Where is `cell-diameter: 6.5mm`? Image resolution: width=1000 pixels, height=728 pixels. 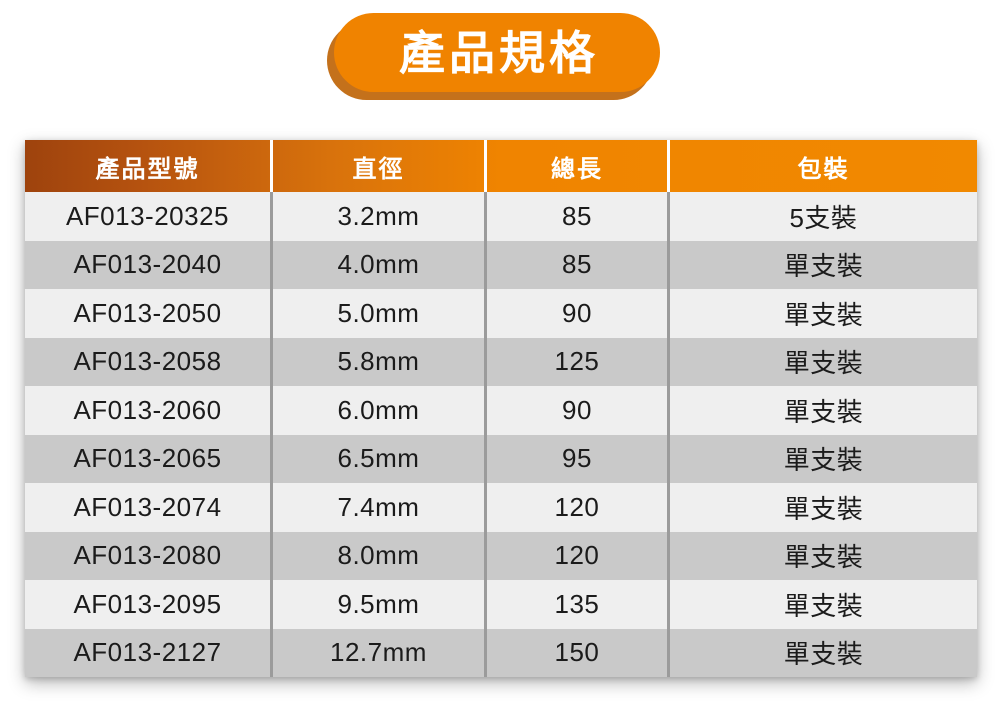
cell-diameter: 6.5mm is located at coordinates (380, 458).